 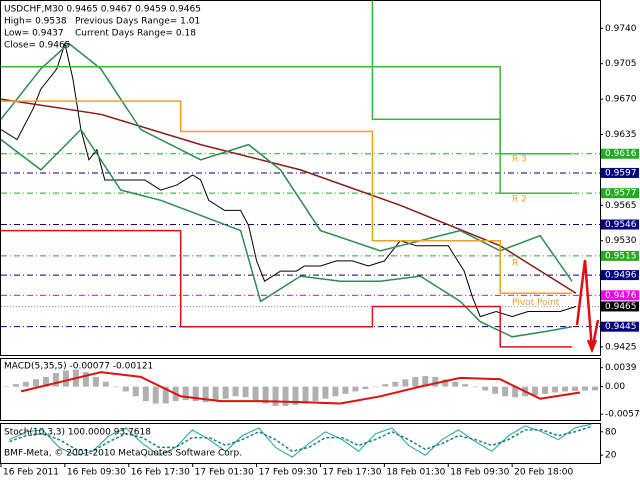 What do you see at coordinates (621, 100) in the screenshot?
I see `y-tick-label: 0.9670` at bounding box center [621, 100].